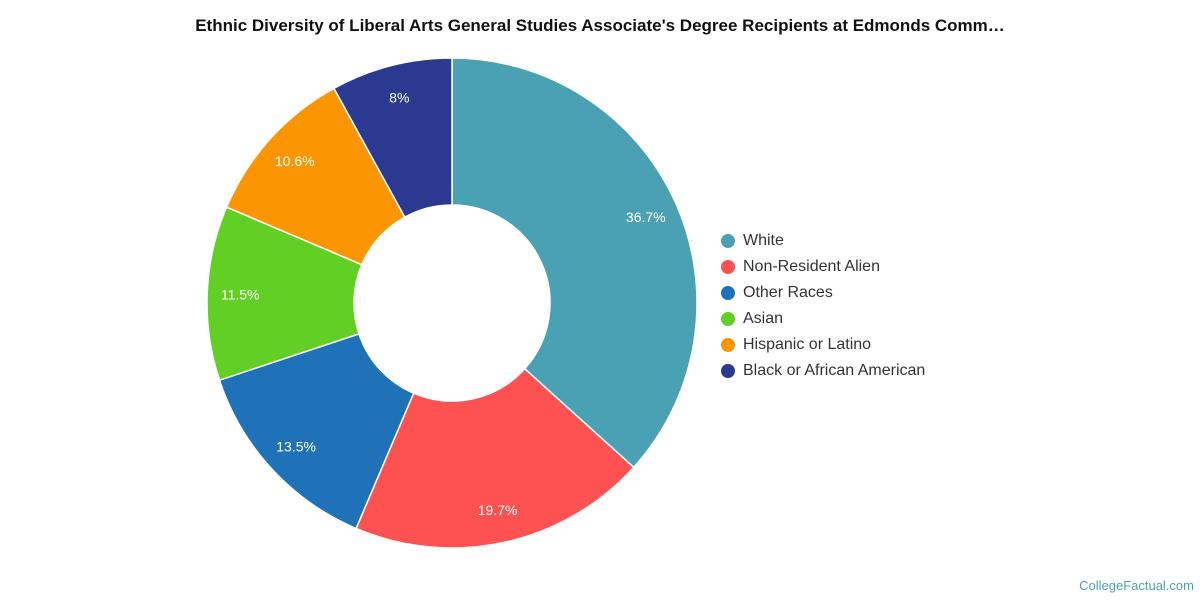  Describe the element at coordinates (295, 161) in the screenshot. I see `slice-label-hispanic-or-latino: 10.6%` at that location.